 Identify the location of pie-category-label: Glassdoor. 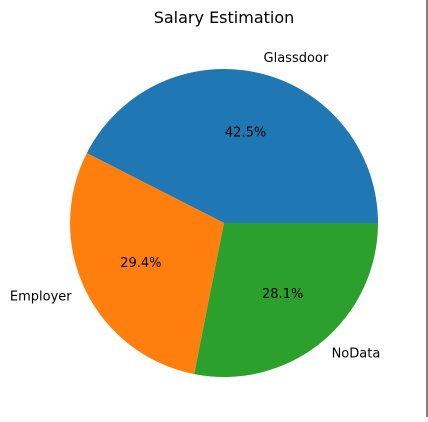
(296, 58).